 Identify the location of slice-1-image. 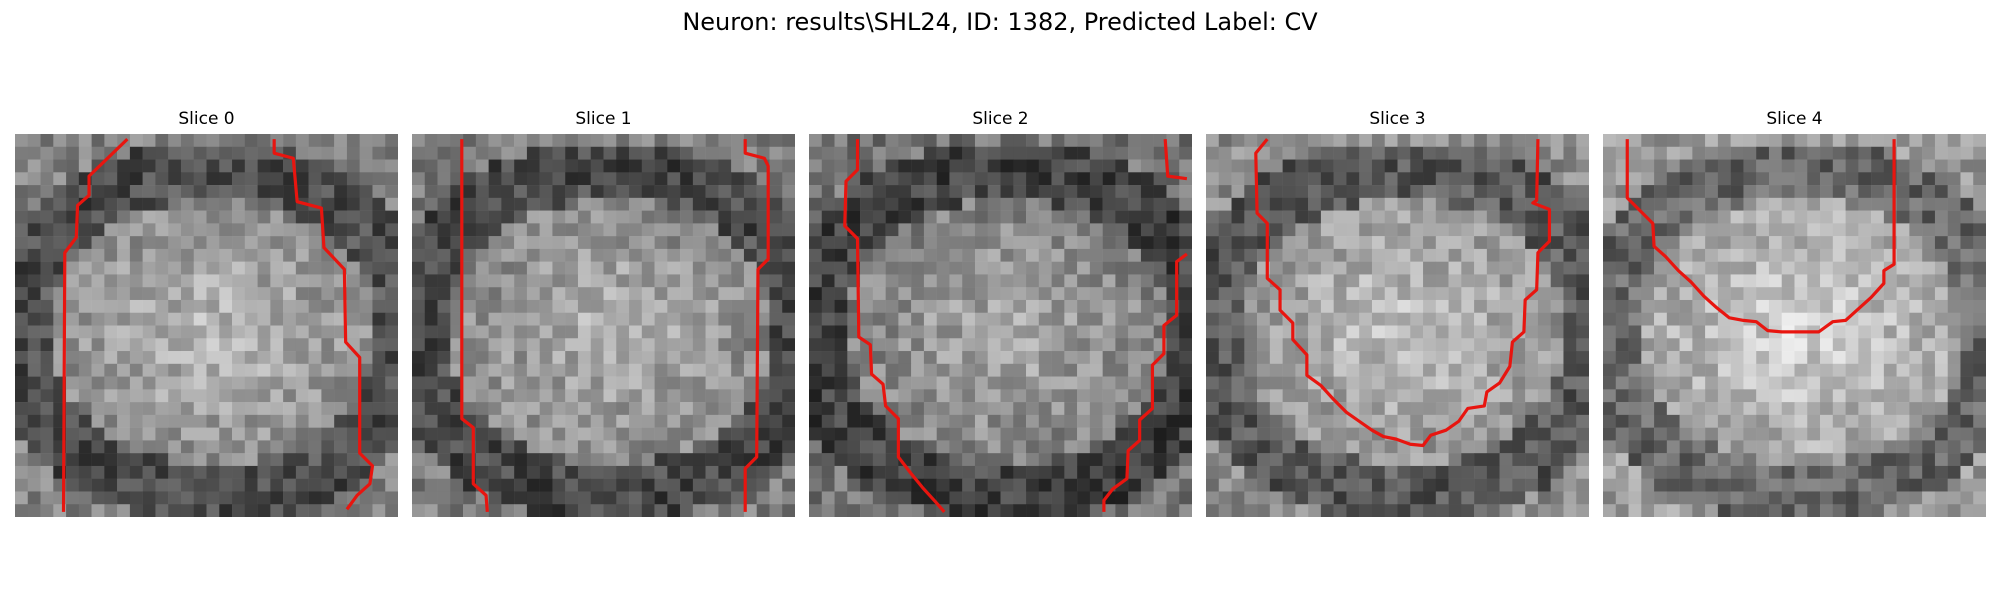
(603, 325).